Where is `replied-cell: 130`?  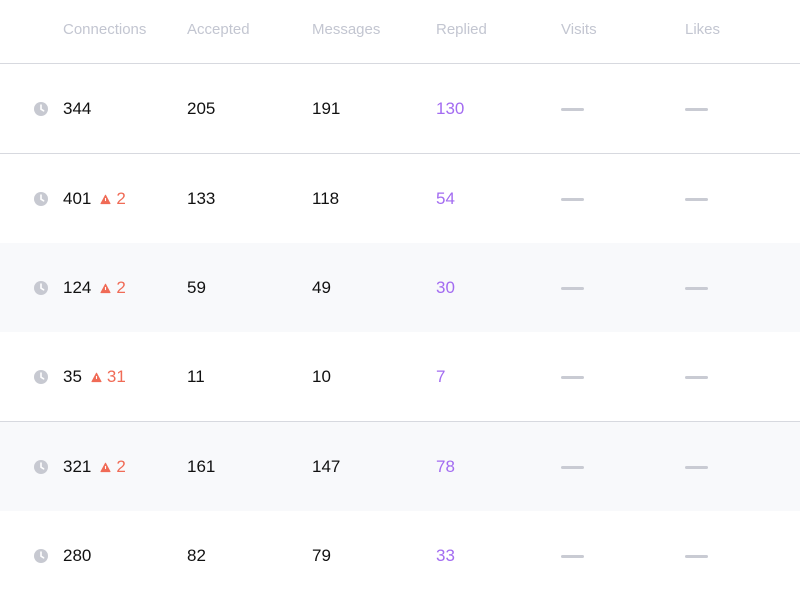 replied-cell: 130 is located at coordinates (450, 108).